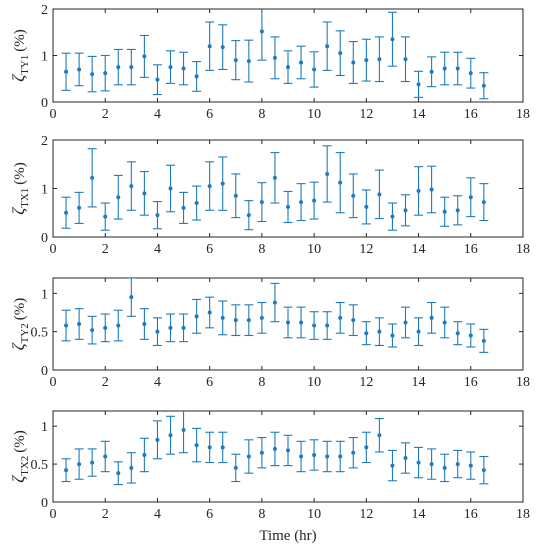  I want to click on x-tick-label: 14, so click(419, 514).